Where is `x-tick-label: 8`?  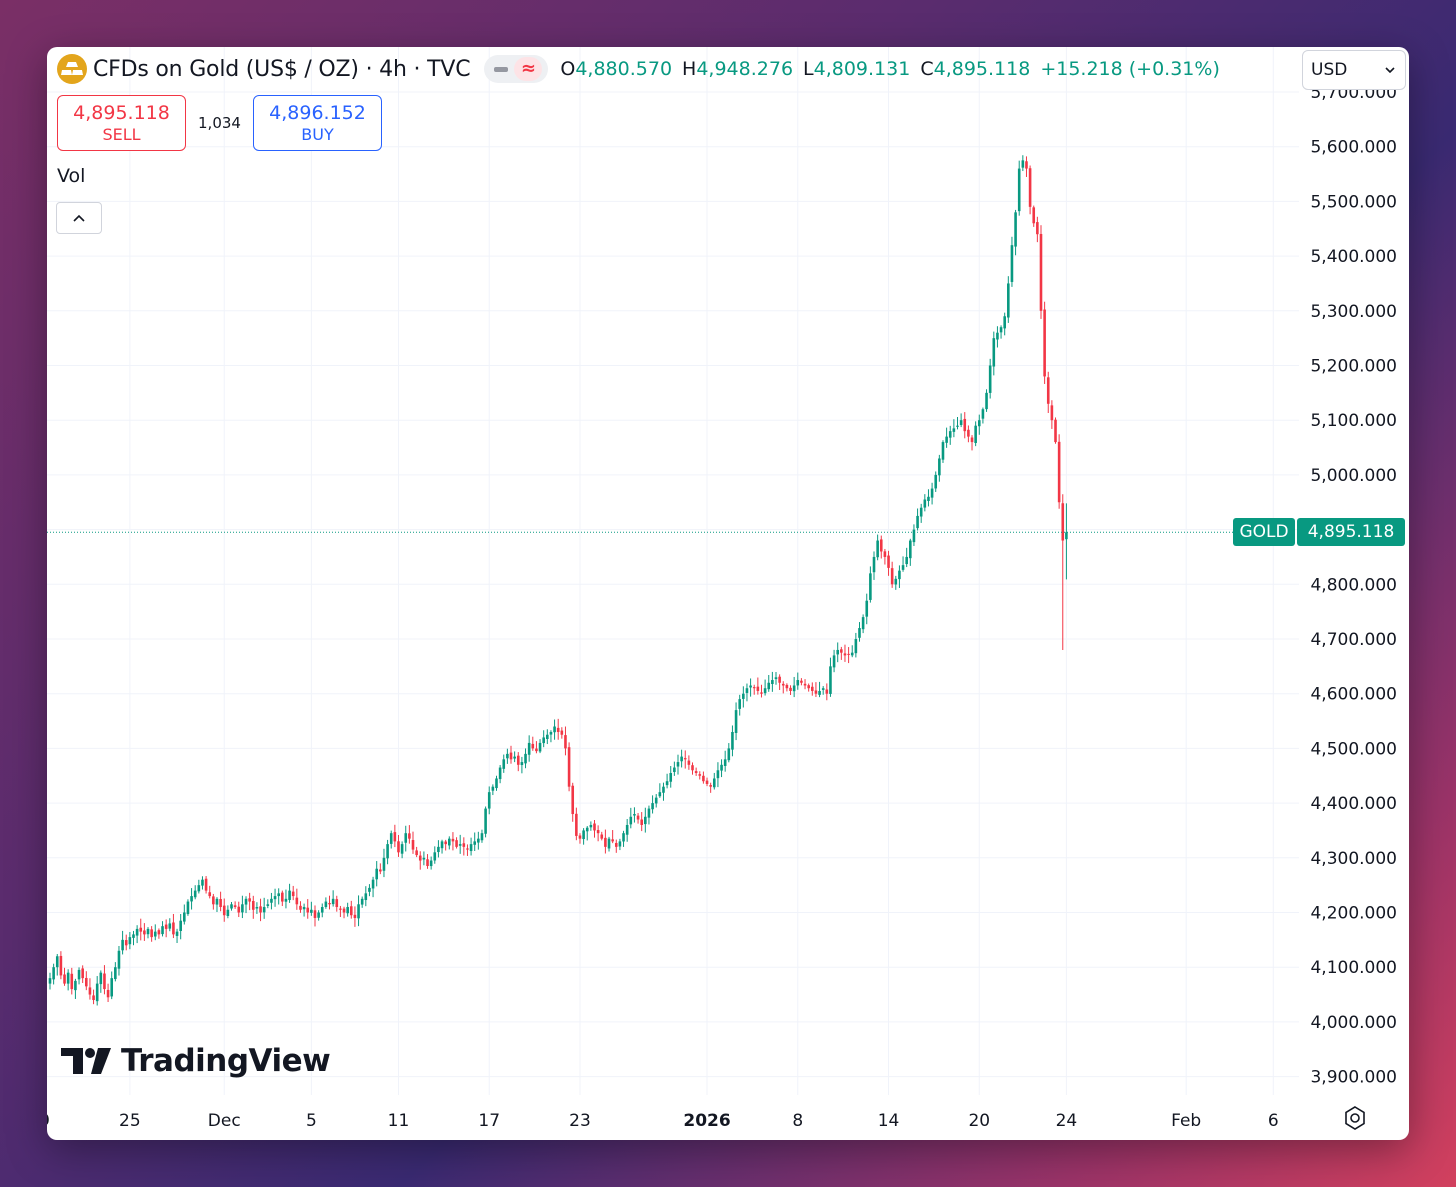 x-tick-label: 8 is located at coordinates (797, 1121).